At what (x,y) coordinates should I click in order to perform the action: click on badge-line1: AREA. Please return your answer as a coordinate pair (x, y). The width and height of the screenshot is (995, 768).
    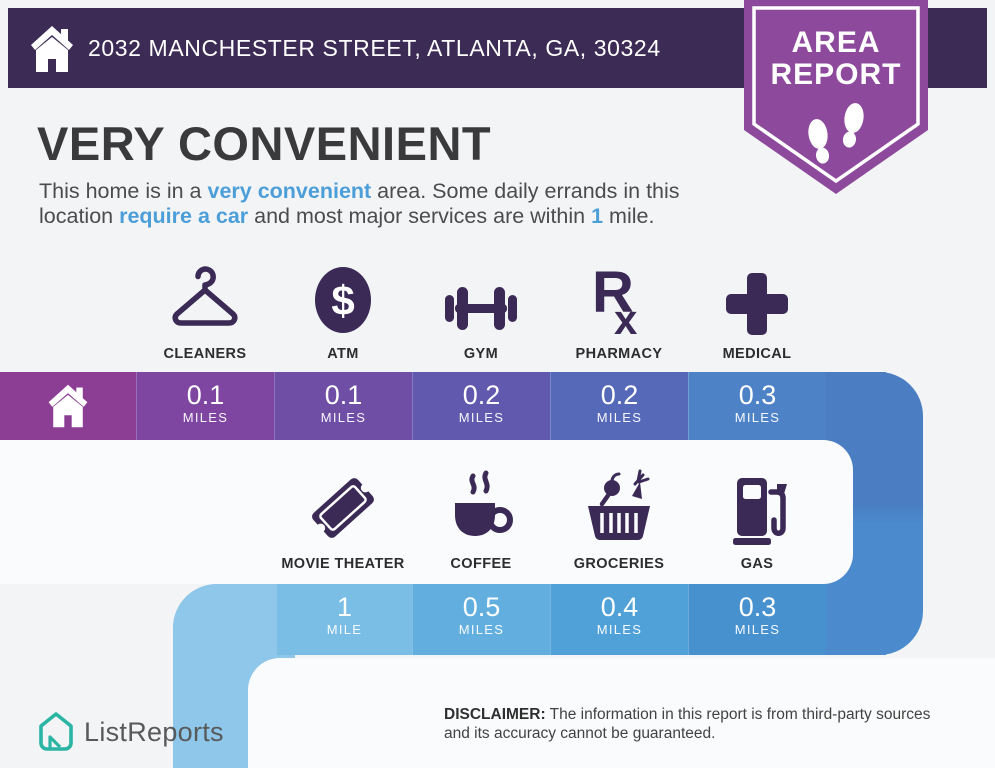
    Looking at the image, I should click on (836, 42).